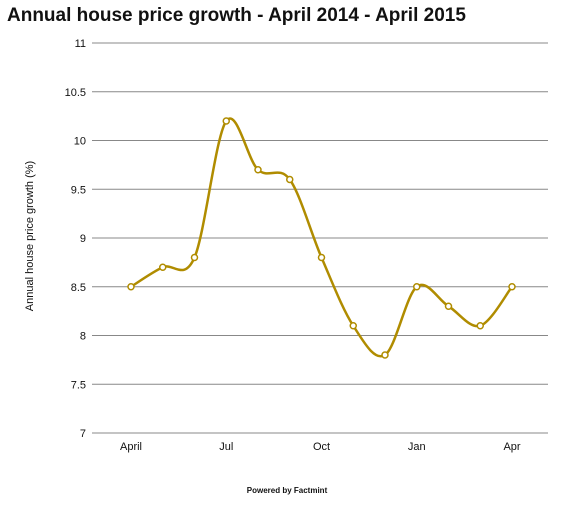 This screenshot has width=574, height=506. Describe the element at coordinates (80, 142) in the screenshot. I see `y-tick-label: 10` at that location.